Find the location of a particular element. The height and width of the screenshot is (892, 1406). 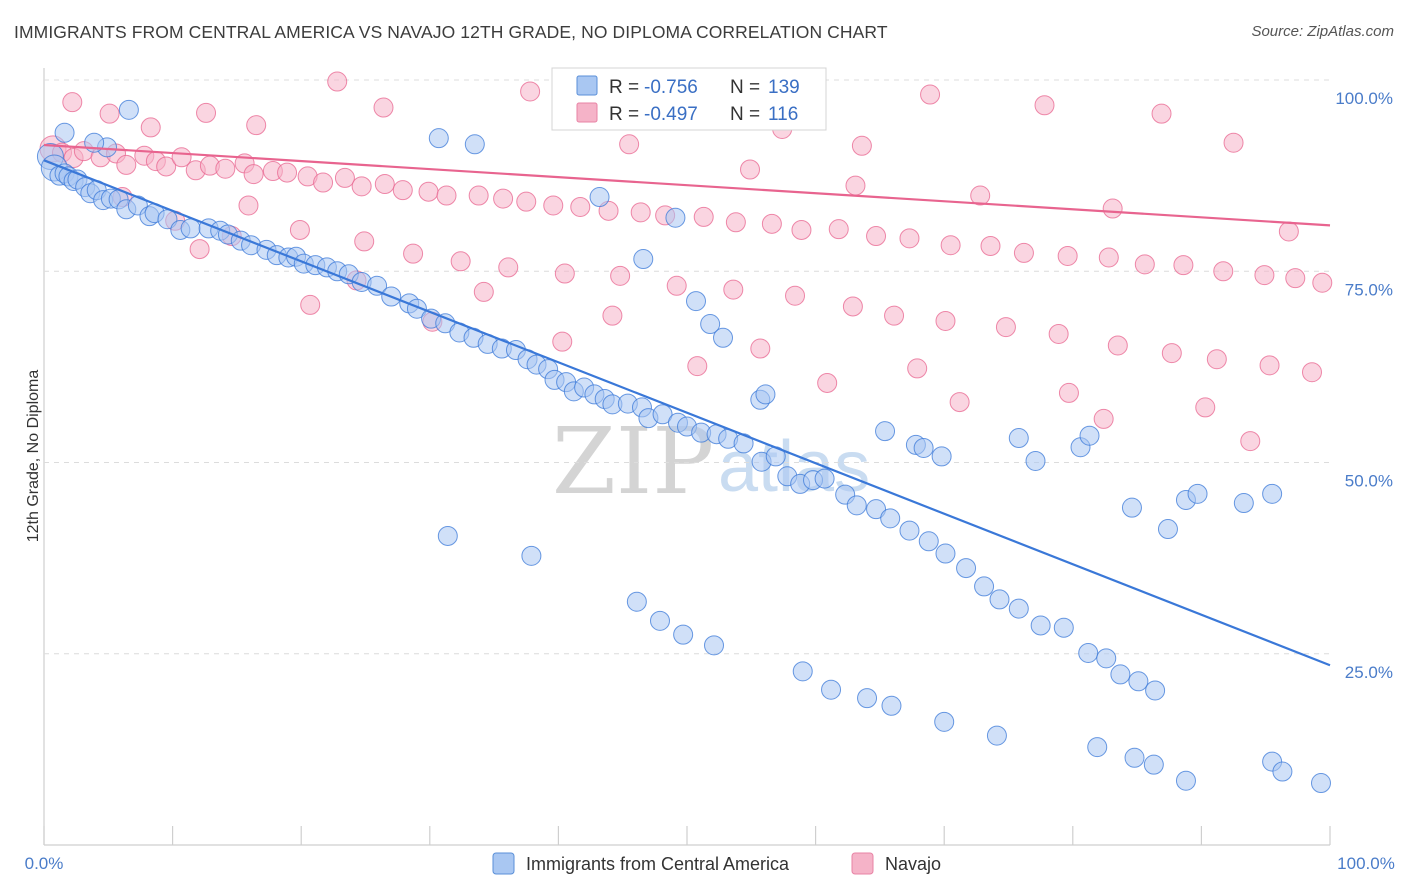

legend-r-value-pink: -0.497 is located at coordinates (671, 114).